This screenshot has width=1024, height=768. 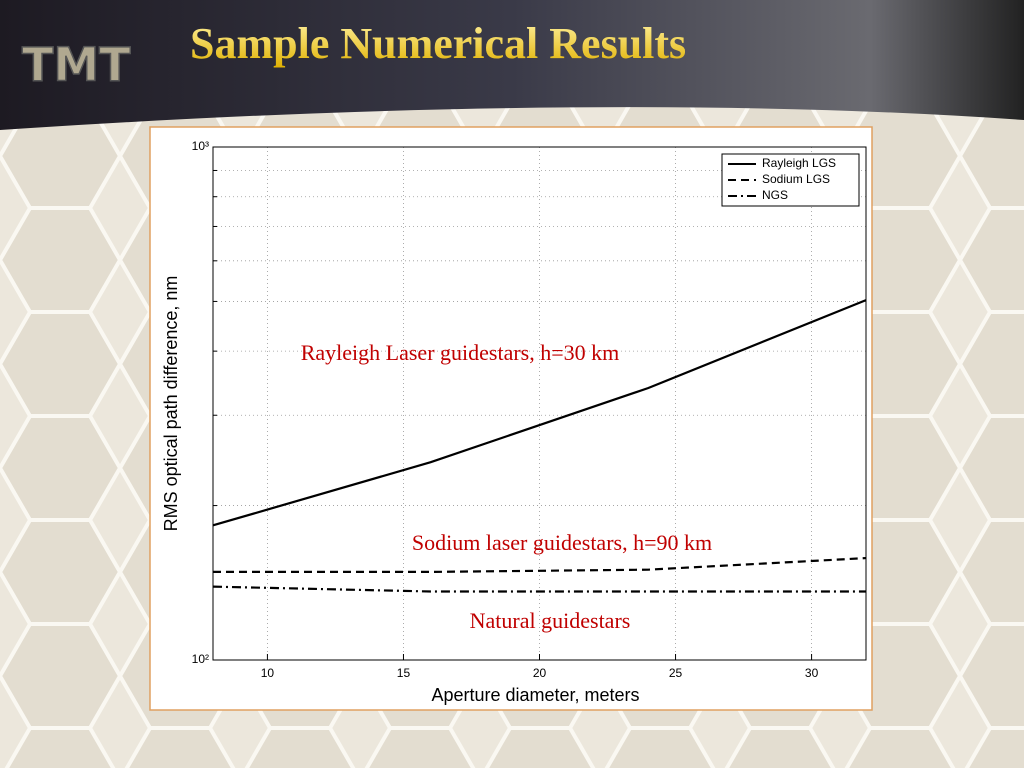 What do you see at coordinates (775, 195) in the screenshot?
I see `legend-label: NGS` at bounding box center [775, 195].